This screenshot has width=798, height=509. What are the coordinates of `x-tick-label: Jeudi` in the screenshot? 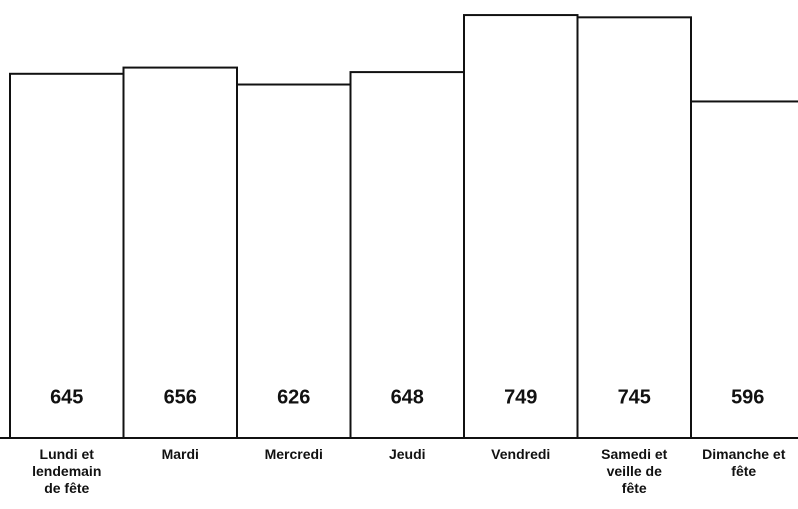 It's located at (407, 454).